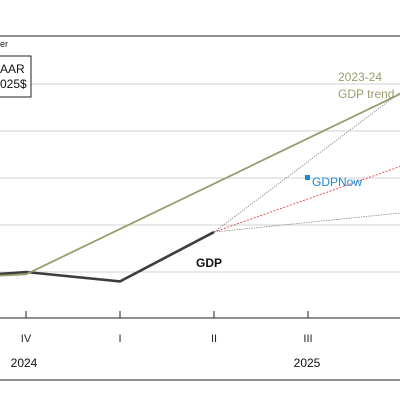 This screenshot has height=400, width=400. Describe the element at coordinates (209, 263) in the screenshot. I see `gdp-series-label: GDP` at that location.